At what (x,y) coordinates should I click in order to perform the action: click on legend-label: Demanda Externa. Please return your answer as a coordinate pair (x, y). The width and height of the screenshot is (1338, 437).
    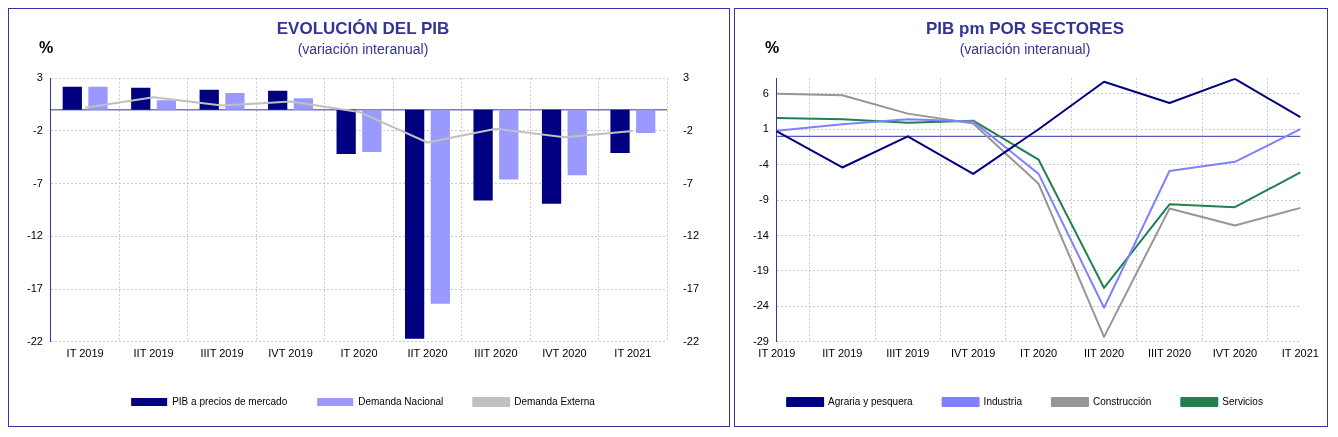
    Looking at the image, I should click on (555, 401).